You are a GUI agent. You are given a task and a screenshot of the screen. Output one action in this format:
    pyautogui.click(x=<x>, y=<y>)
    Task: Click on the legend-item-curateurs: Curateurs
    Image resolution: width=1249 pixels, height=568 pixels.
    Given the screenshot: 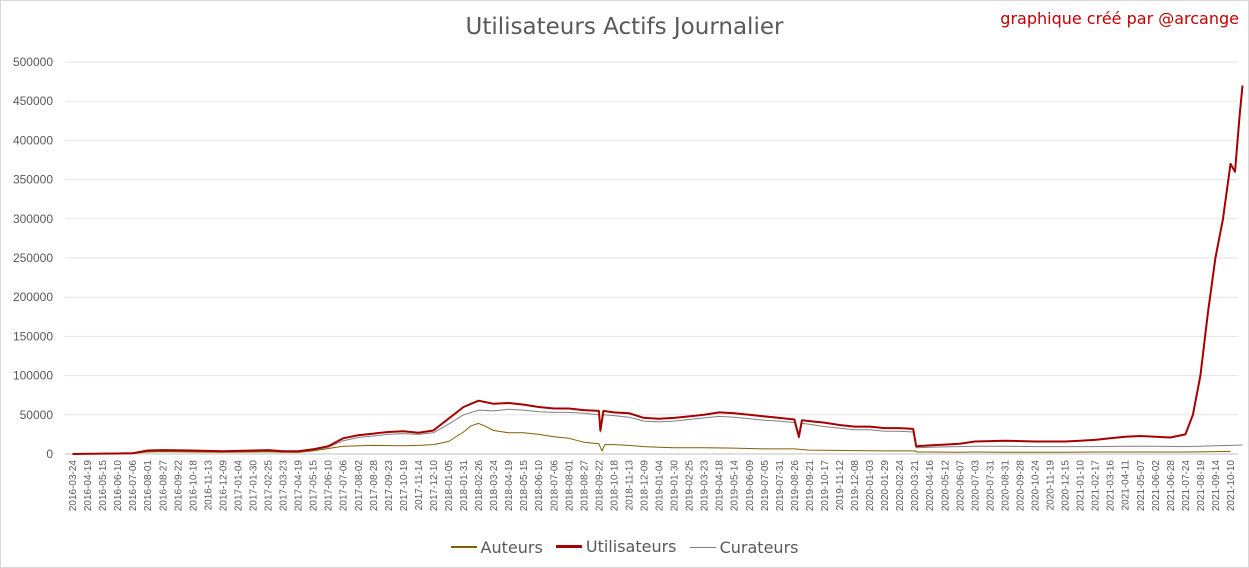 What is the action you would take?
    pyautogui.click(x=744, y=547)
    